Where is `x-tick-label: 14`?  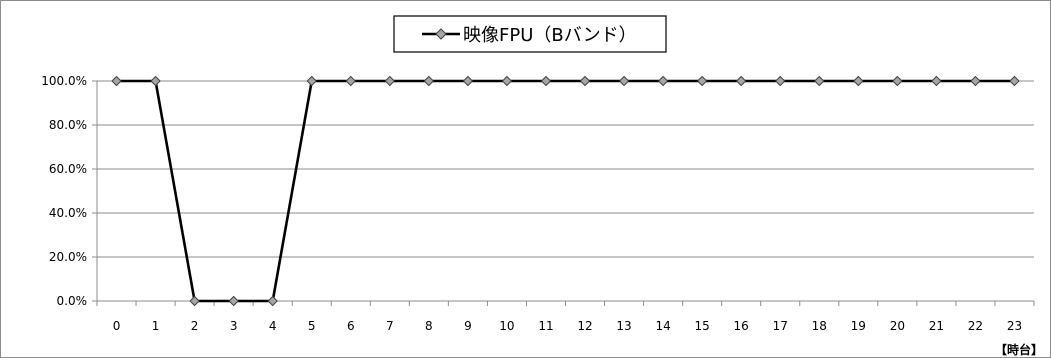 x-tick-label: 14 is located at coordinates (662, 326).